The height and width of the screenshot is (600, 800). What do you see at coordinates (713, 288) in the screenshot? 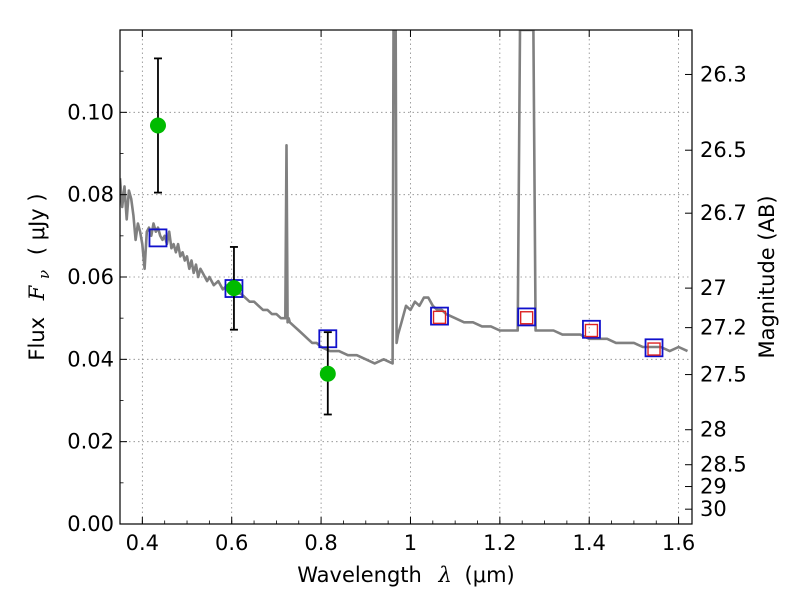
I see `y2-tick-label: 27` at bounding box center [713, 288].